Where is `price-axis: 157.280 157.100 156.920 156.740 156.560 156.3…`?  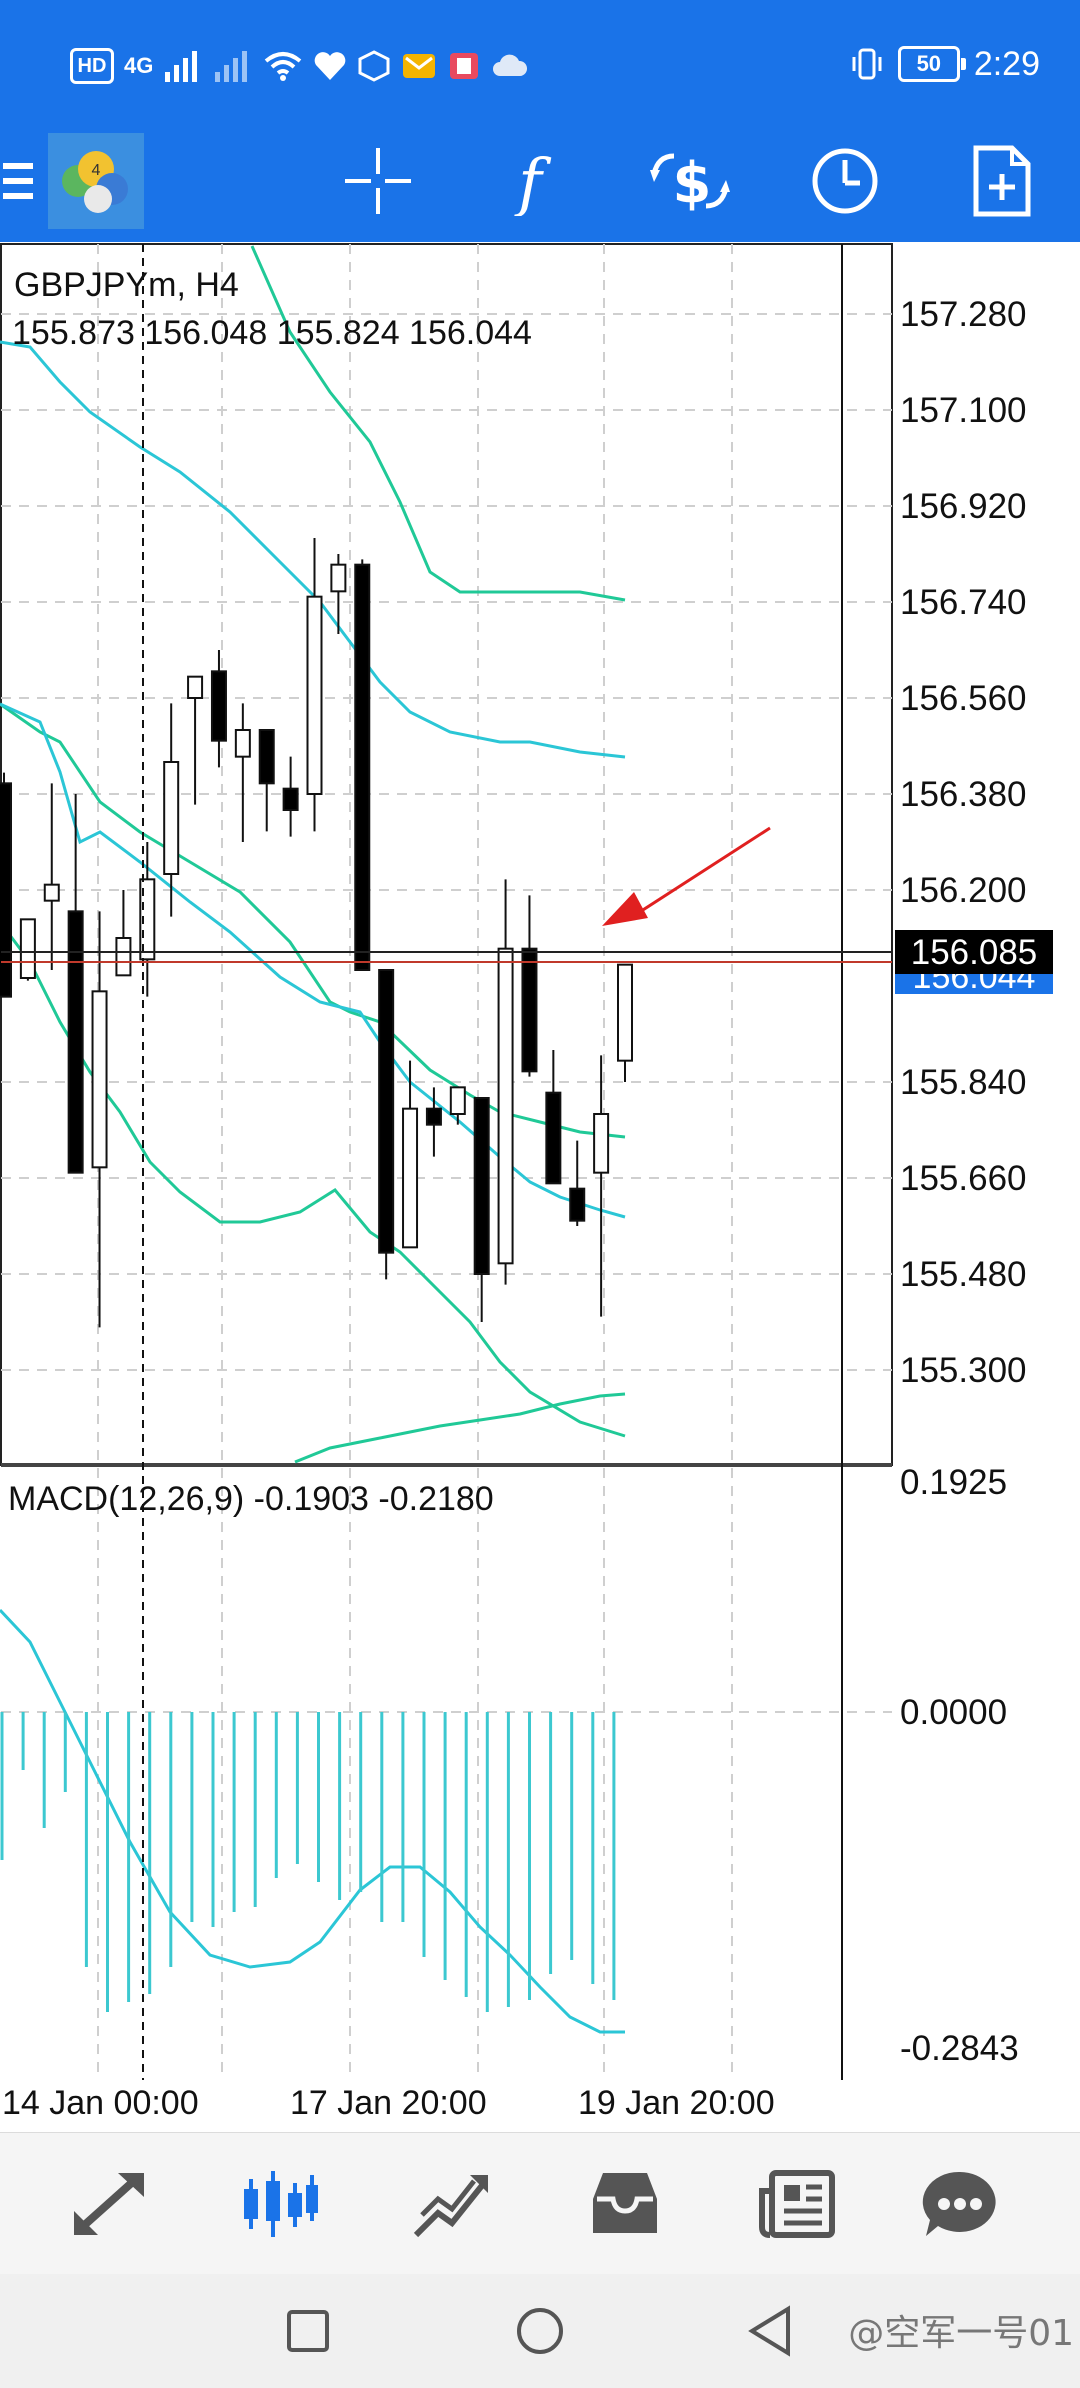 price-axis: 157.280 157.100 156.920 156.740 156.560 156.3… is located at coordinates (963, 842).